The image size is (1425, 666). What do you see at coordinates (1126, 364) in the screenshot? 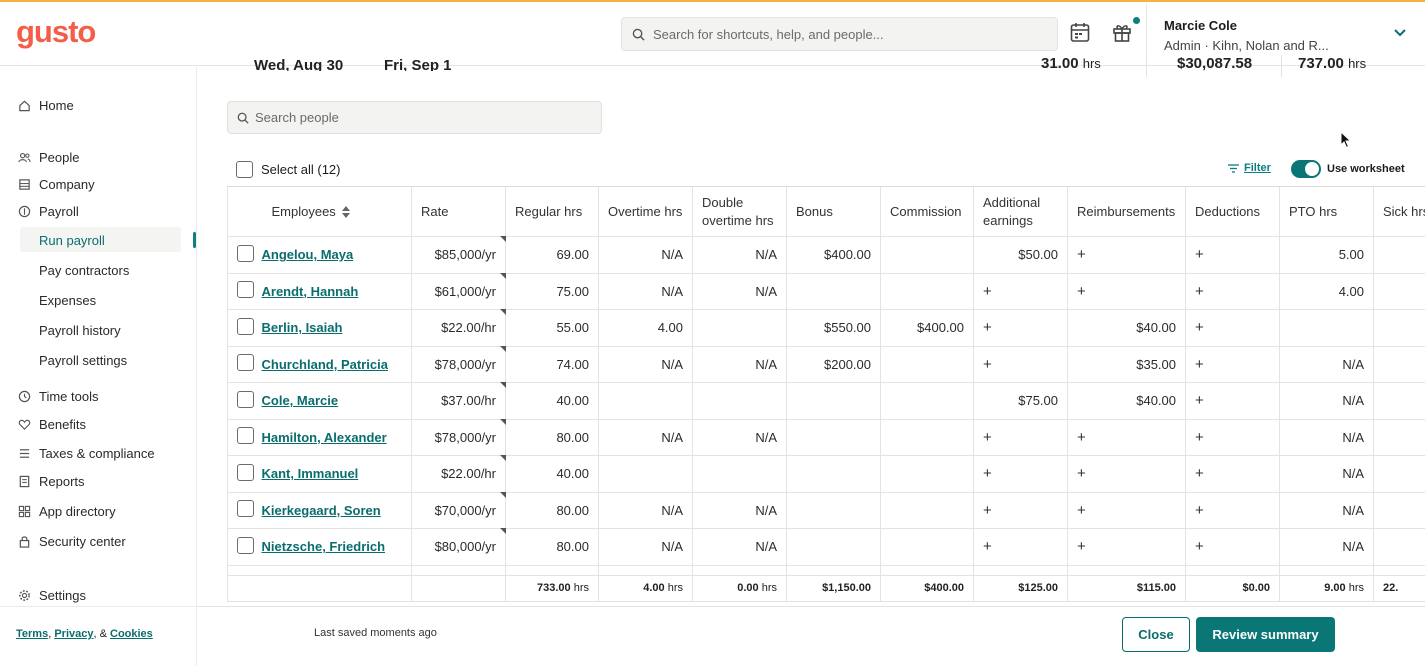
I see `cell-reimb: $35.00` at bounding box center [1126, 364].